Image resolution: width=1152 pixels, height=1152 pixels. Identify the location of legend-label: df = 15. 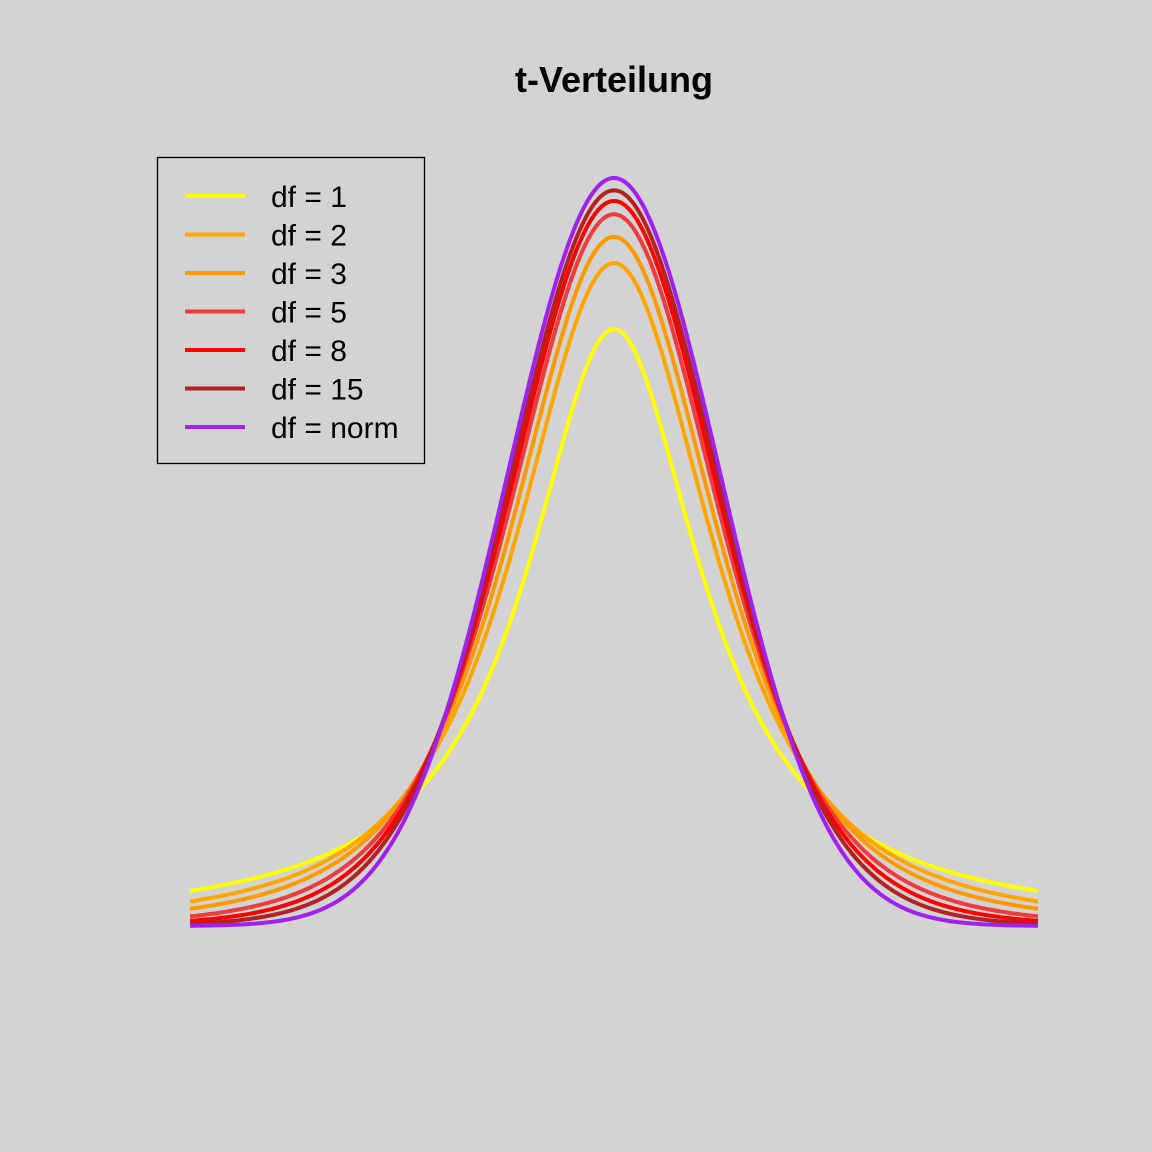
(317, 390).